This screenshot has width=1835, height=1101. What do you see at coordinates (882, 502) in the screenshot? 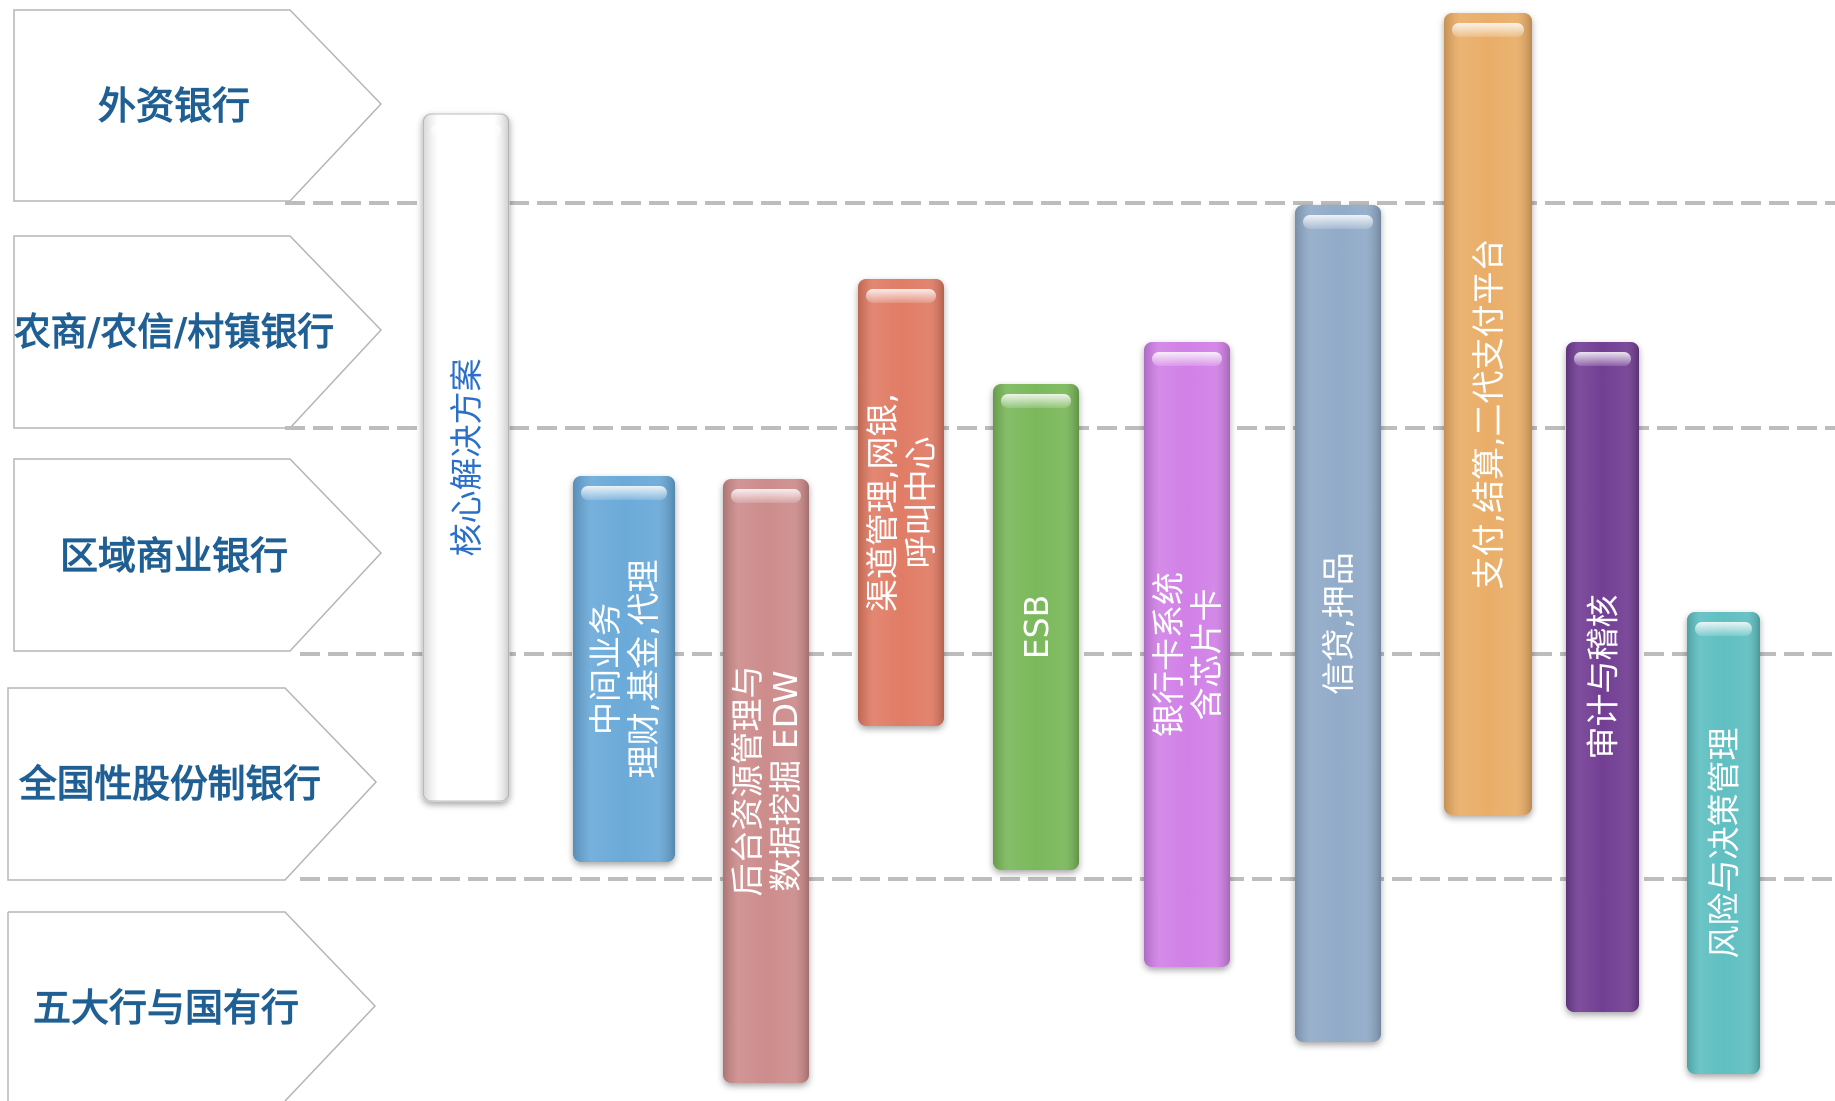
I see `bar-label: 渠道管理,网银,` at bounding box center [882, 502].